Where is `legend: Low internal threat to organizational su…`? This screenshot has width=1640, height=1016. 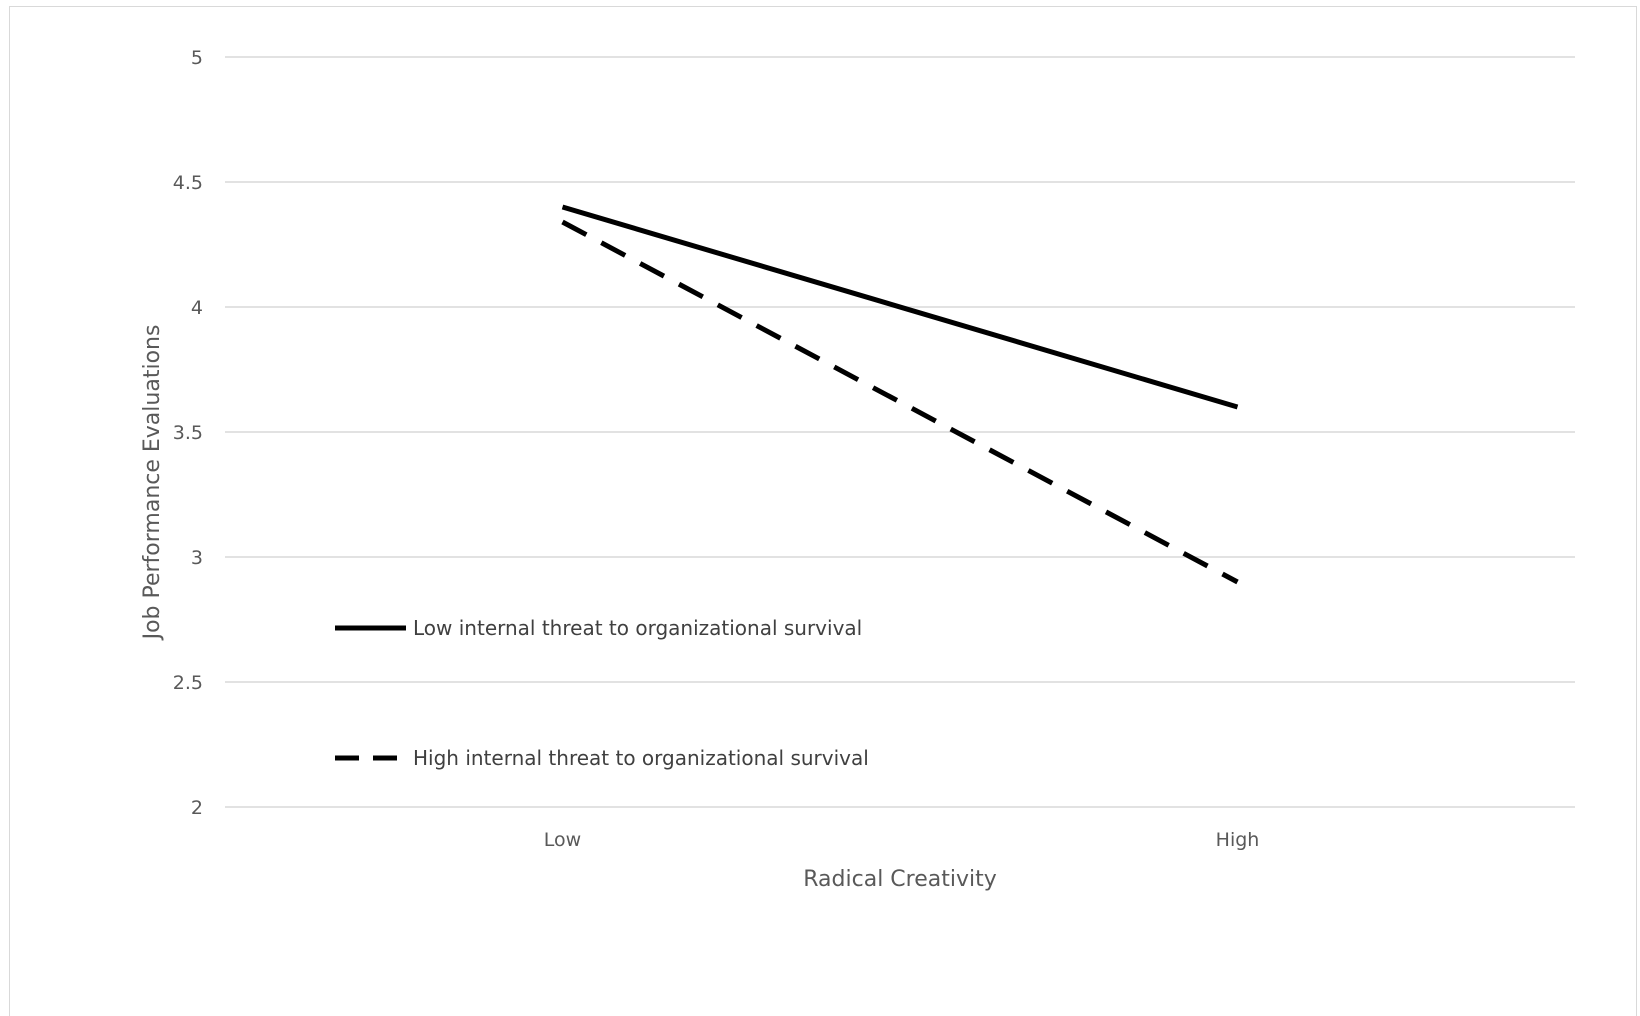 legend: Low internal threat to organizational su… is located at coordinates (602, 693).